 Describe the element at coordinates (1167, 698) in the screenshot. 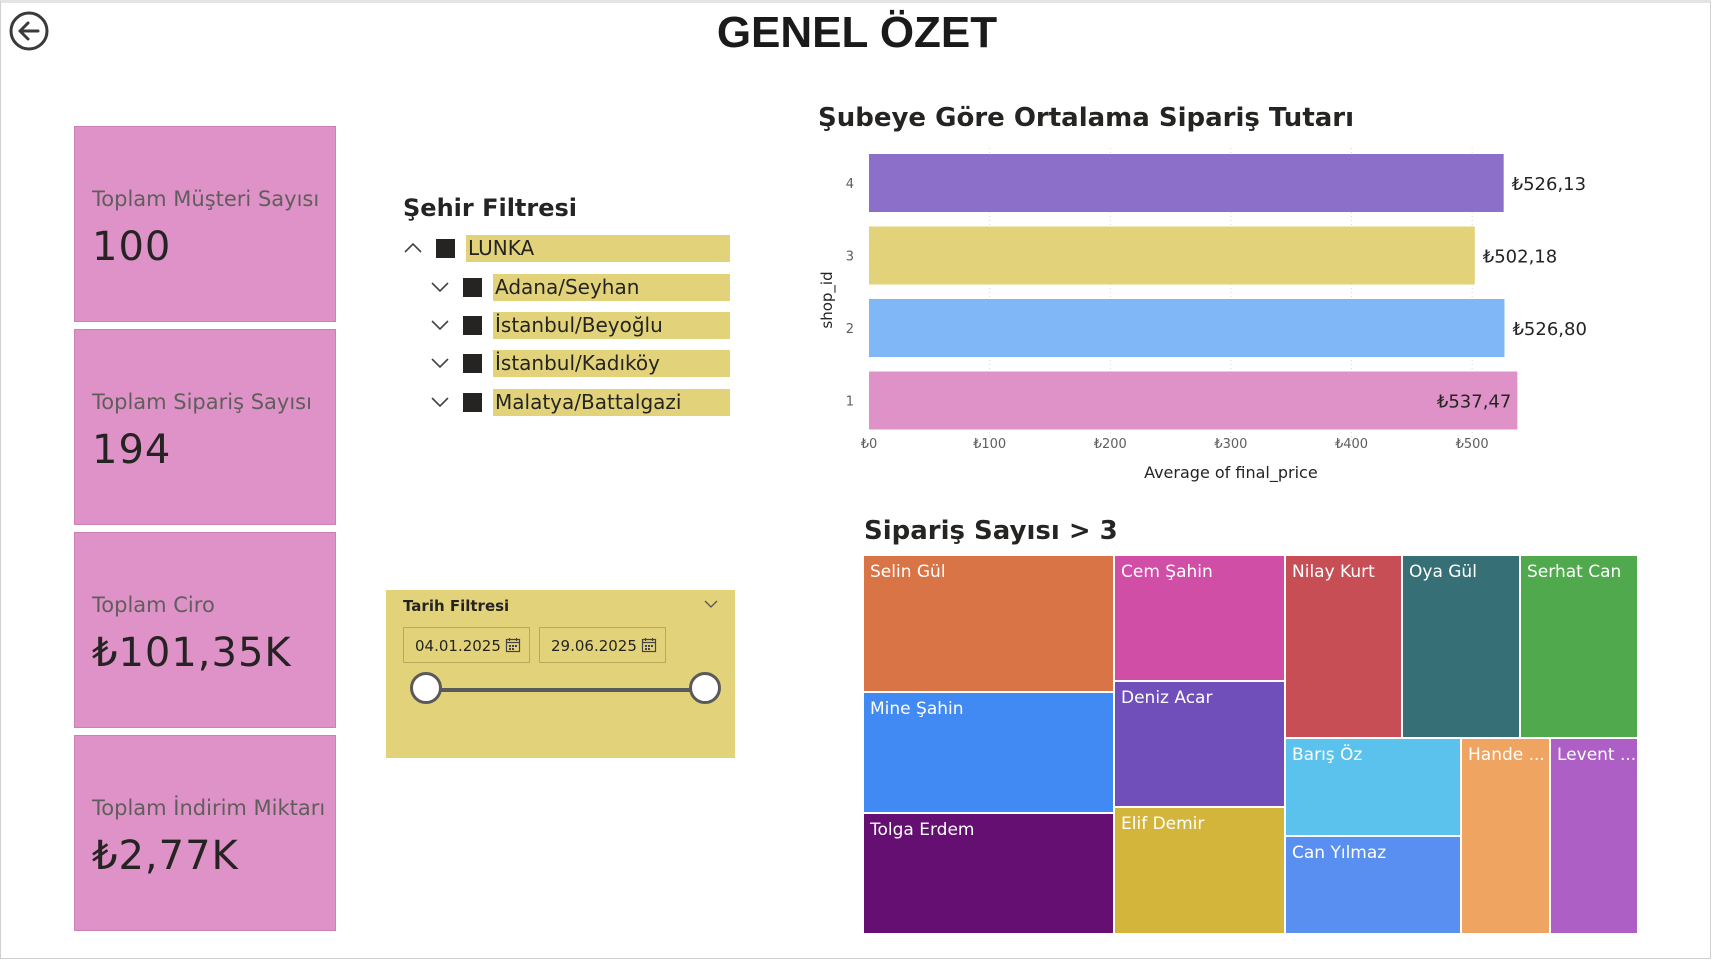

I see `treemap-cell-label: Deniz Acar` at that location.